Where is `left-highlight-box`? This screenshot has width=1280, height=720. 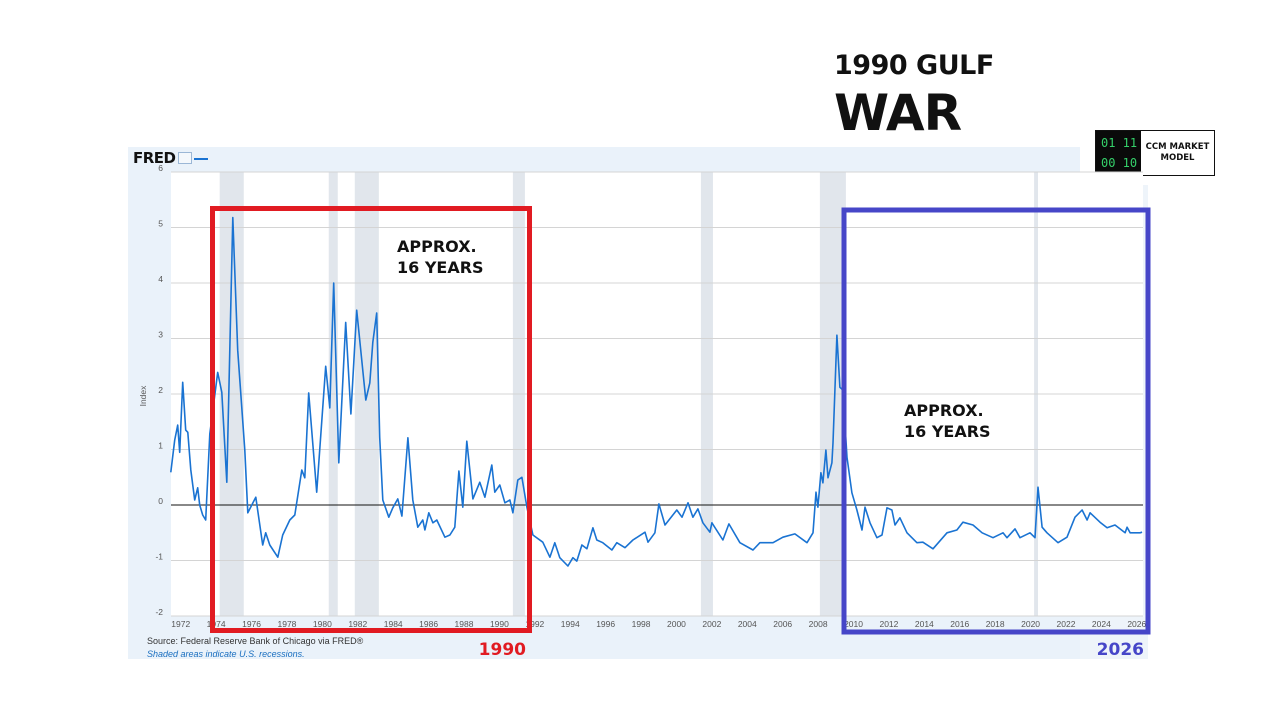
left-highlight-box is located at coordinates (371, 419).